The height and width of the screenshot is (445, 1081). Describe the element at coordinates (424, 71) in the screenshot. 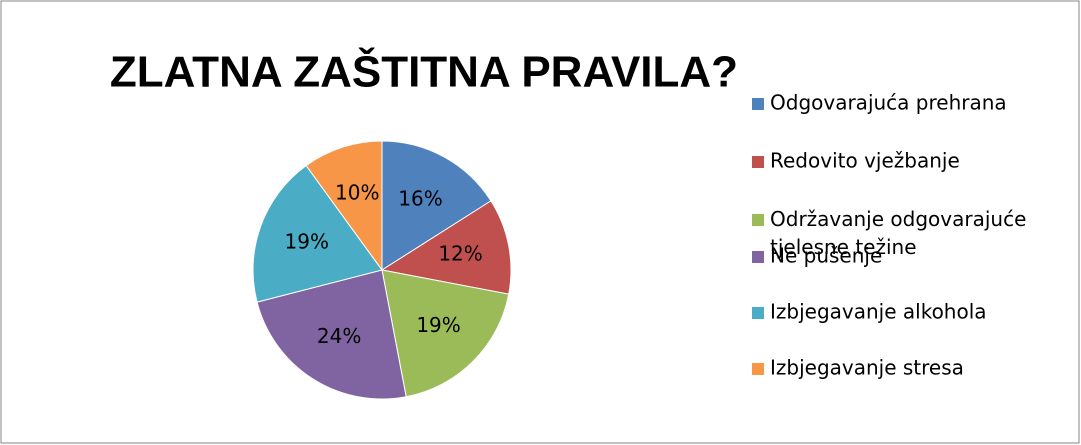

I see `chart-title: ZLATNA ZAŠTITNA PRAVILA?` at that location.